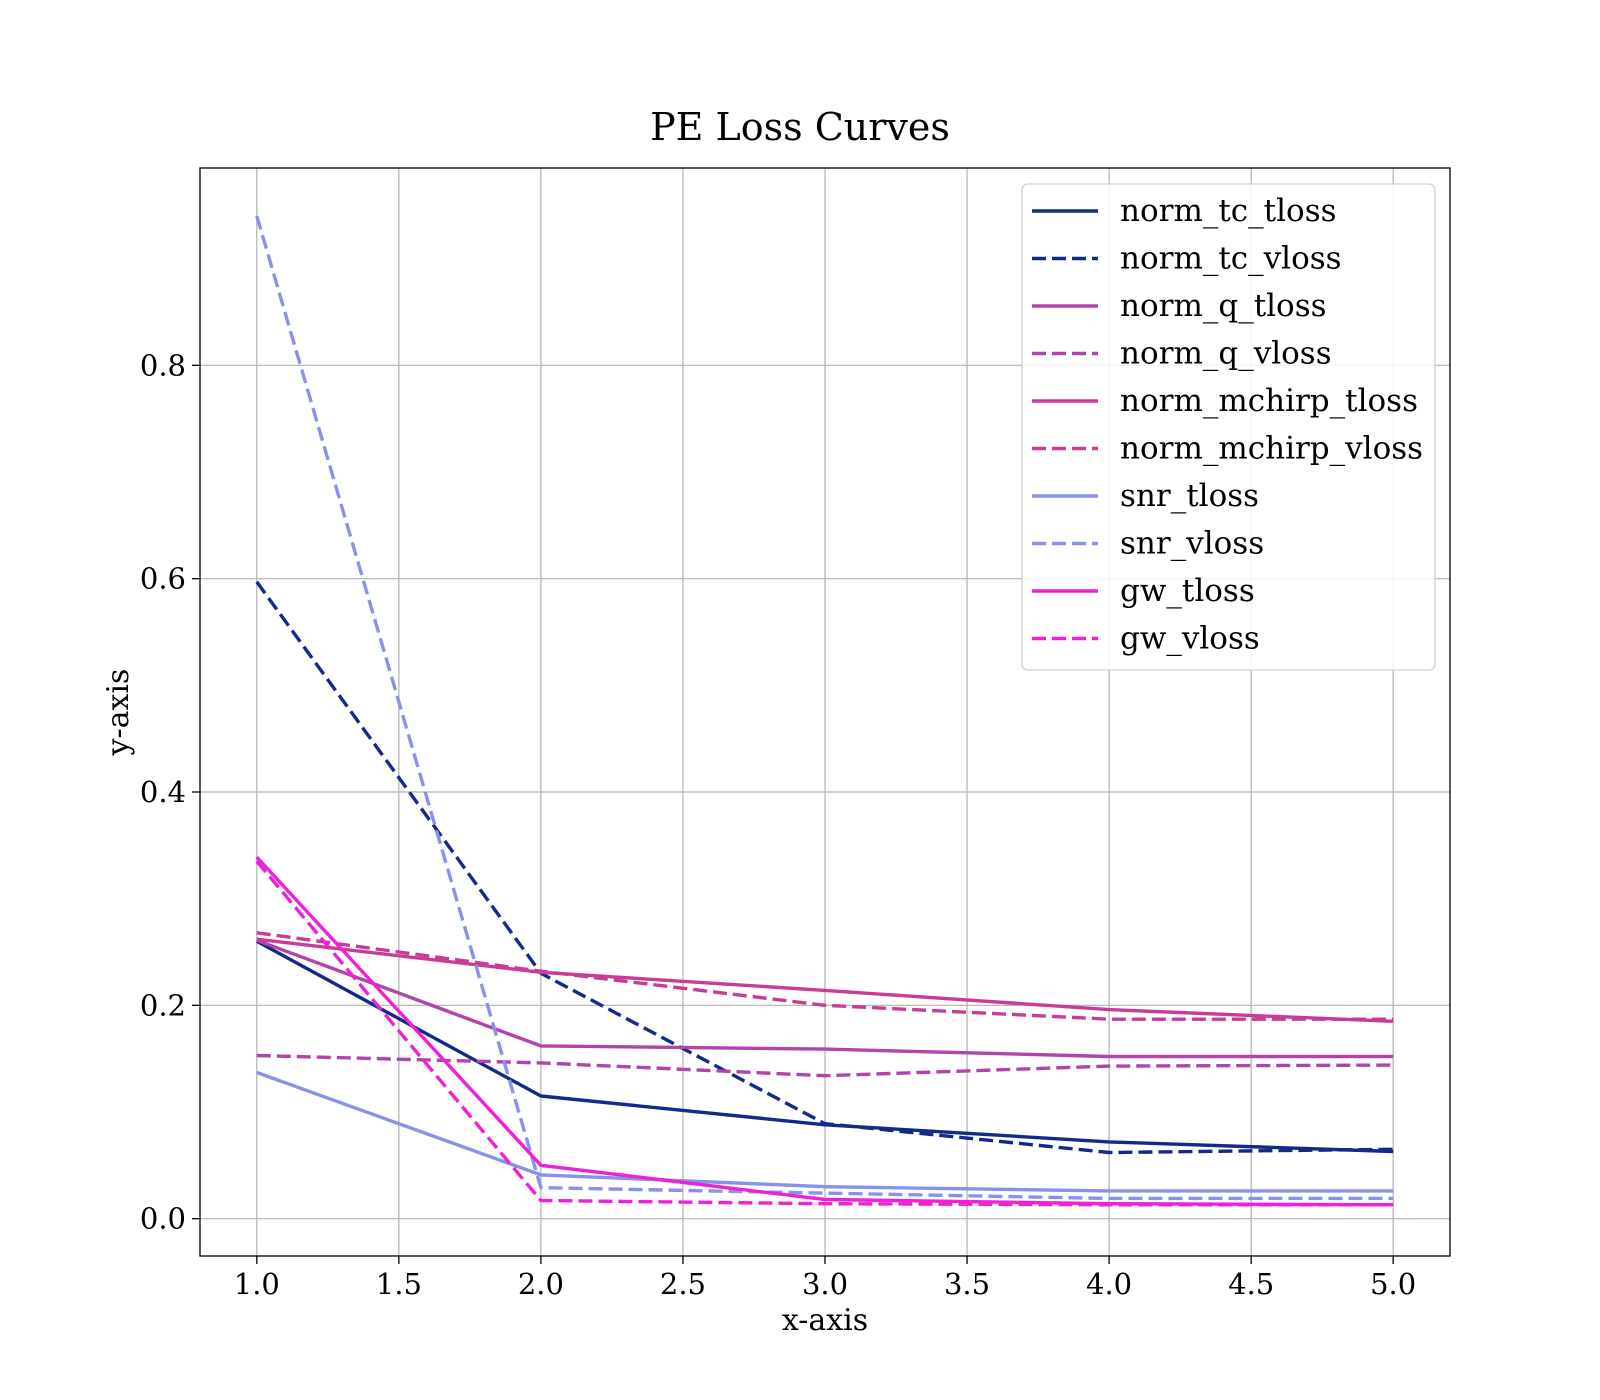  I want to click on y-tick-label: 0.0, so click(163, 1219).